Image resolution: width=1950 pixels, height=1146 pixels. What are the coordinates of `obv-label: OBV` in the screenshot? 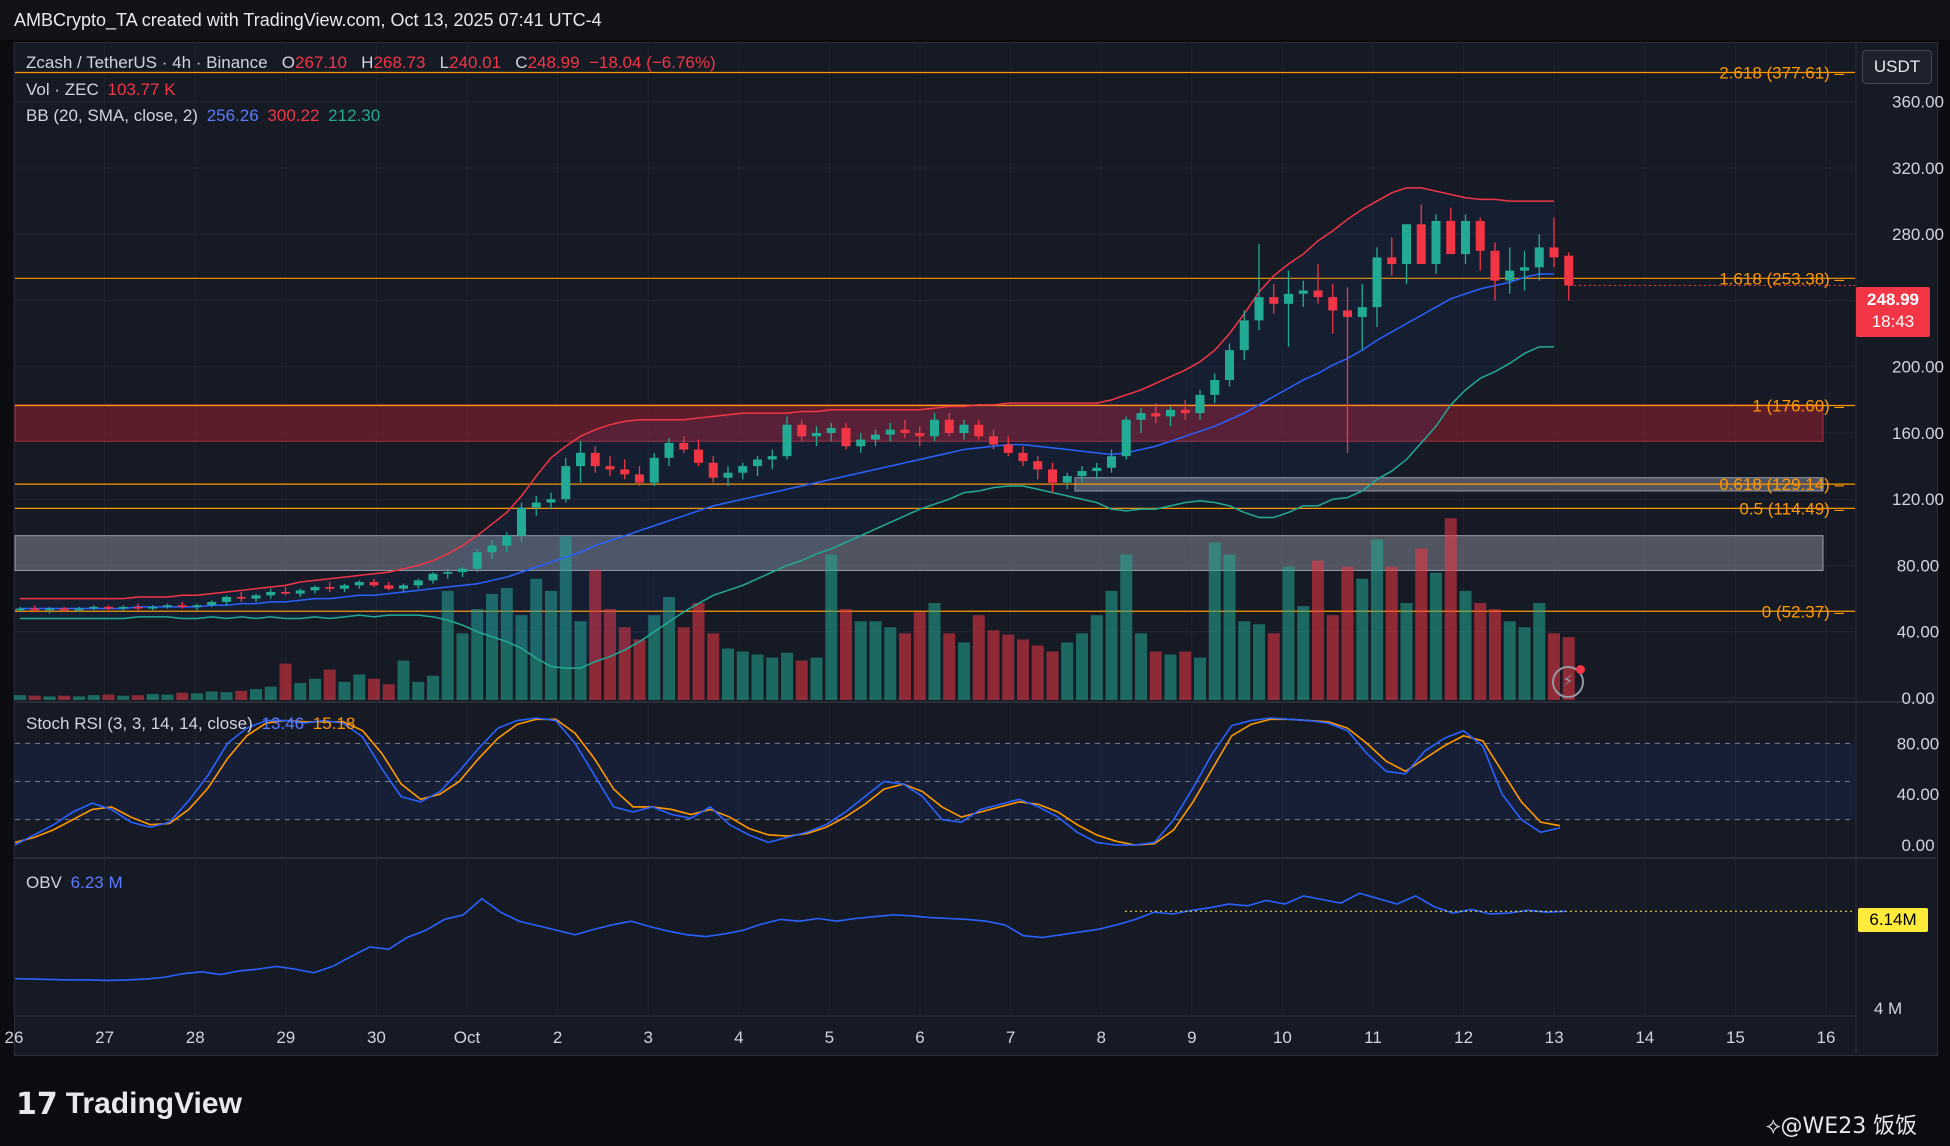 It's located at (44, 882).